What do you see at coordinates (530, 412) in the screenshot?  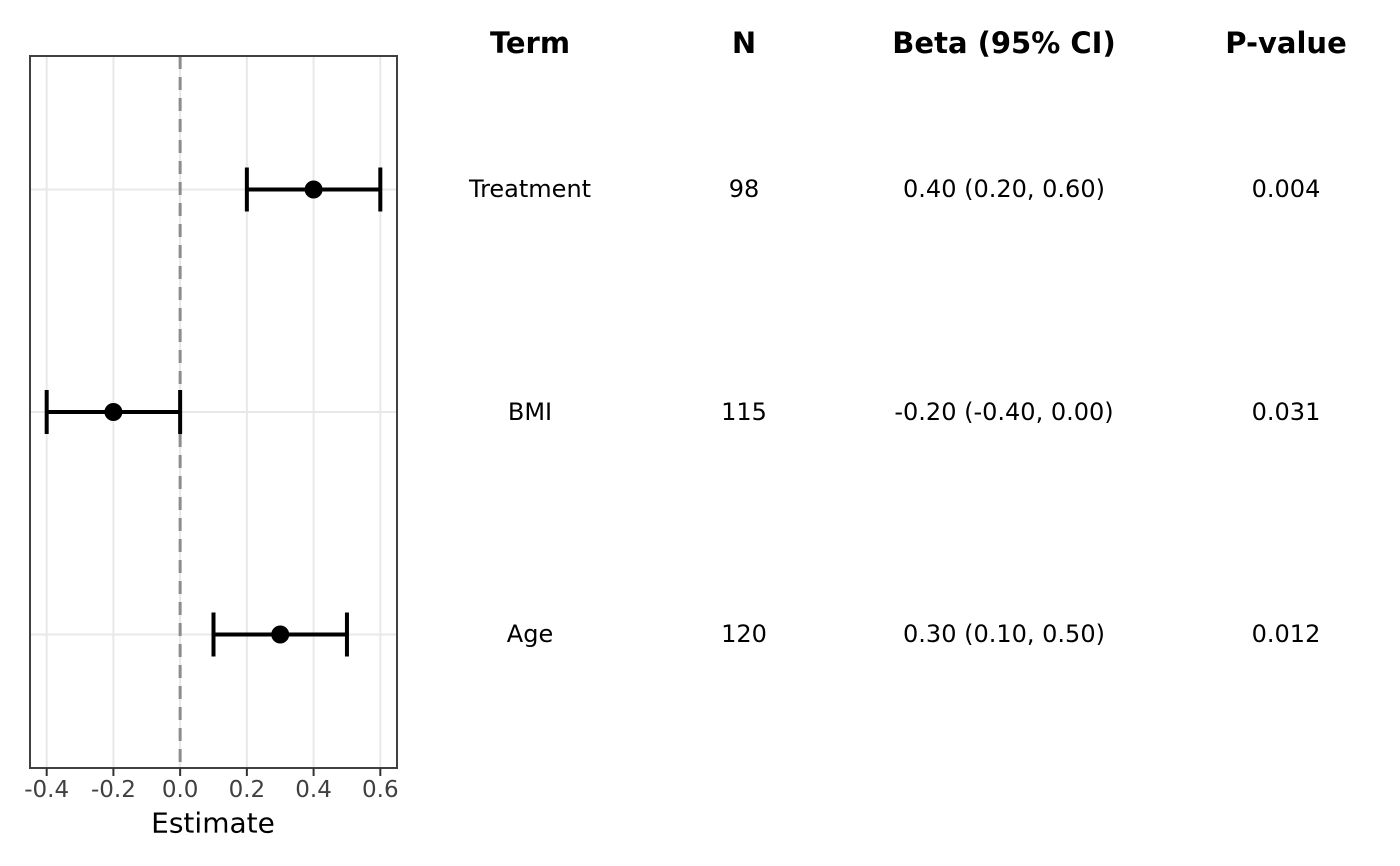 I see `term-cell: BMI` at bounding box center [530, 412].